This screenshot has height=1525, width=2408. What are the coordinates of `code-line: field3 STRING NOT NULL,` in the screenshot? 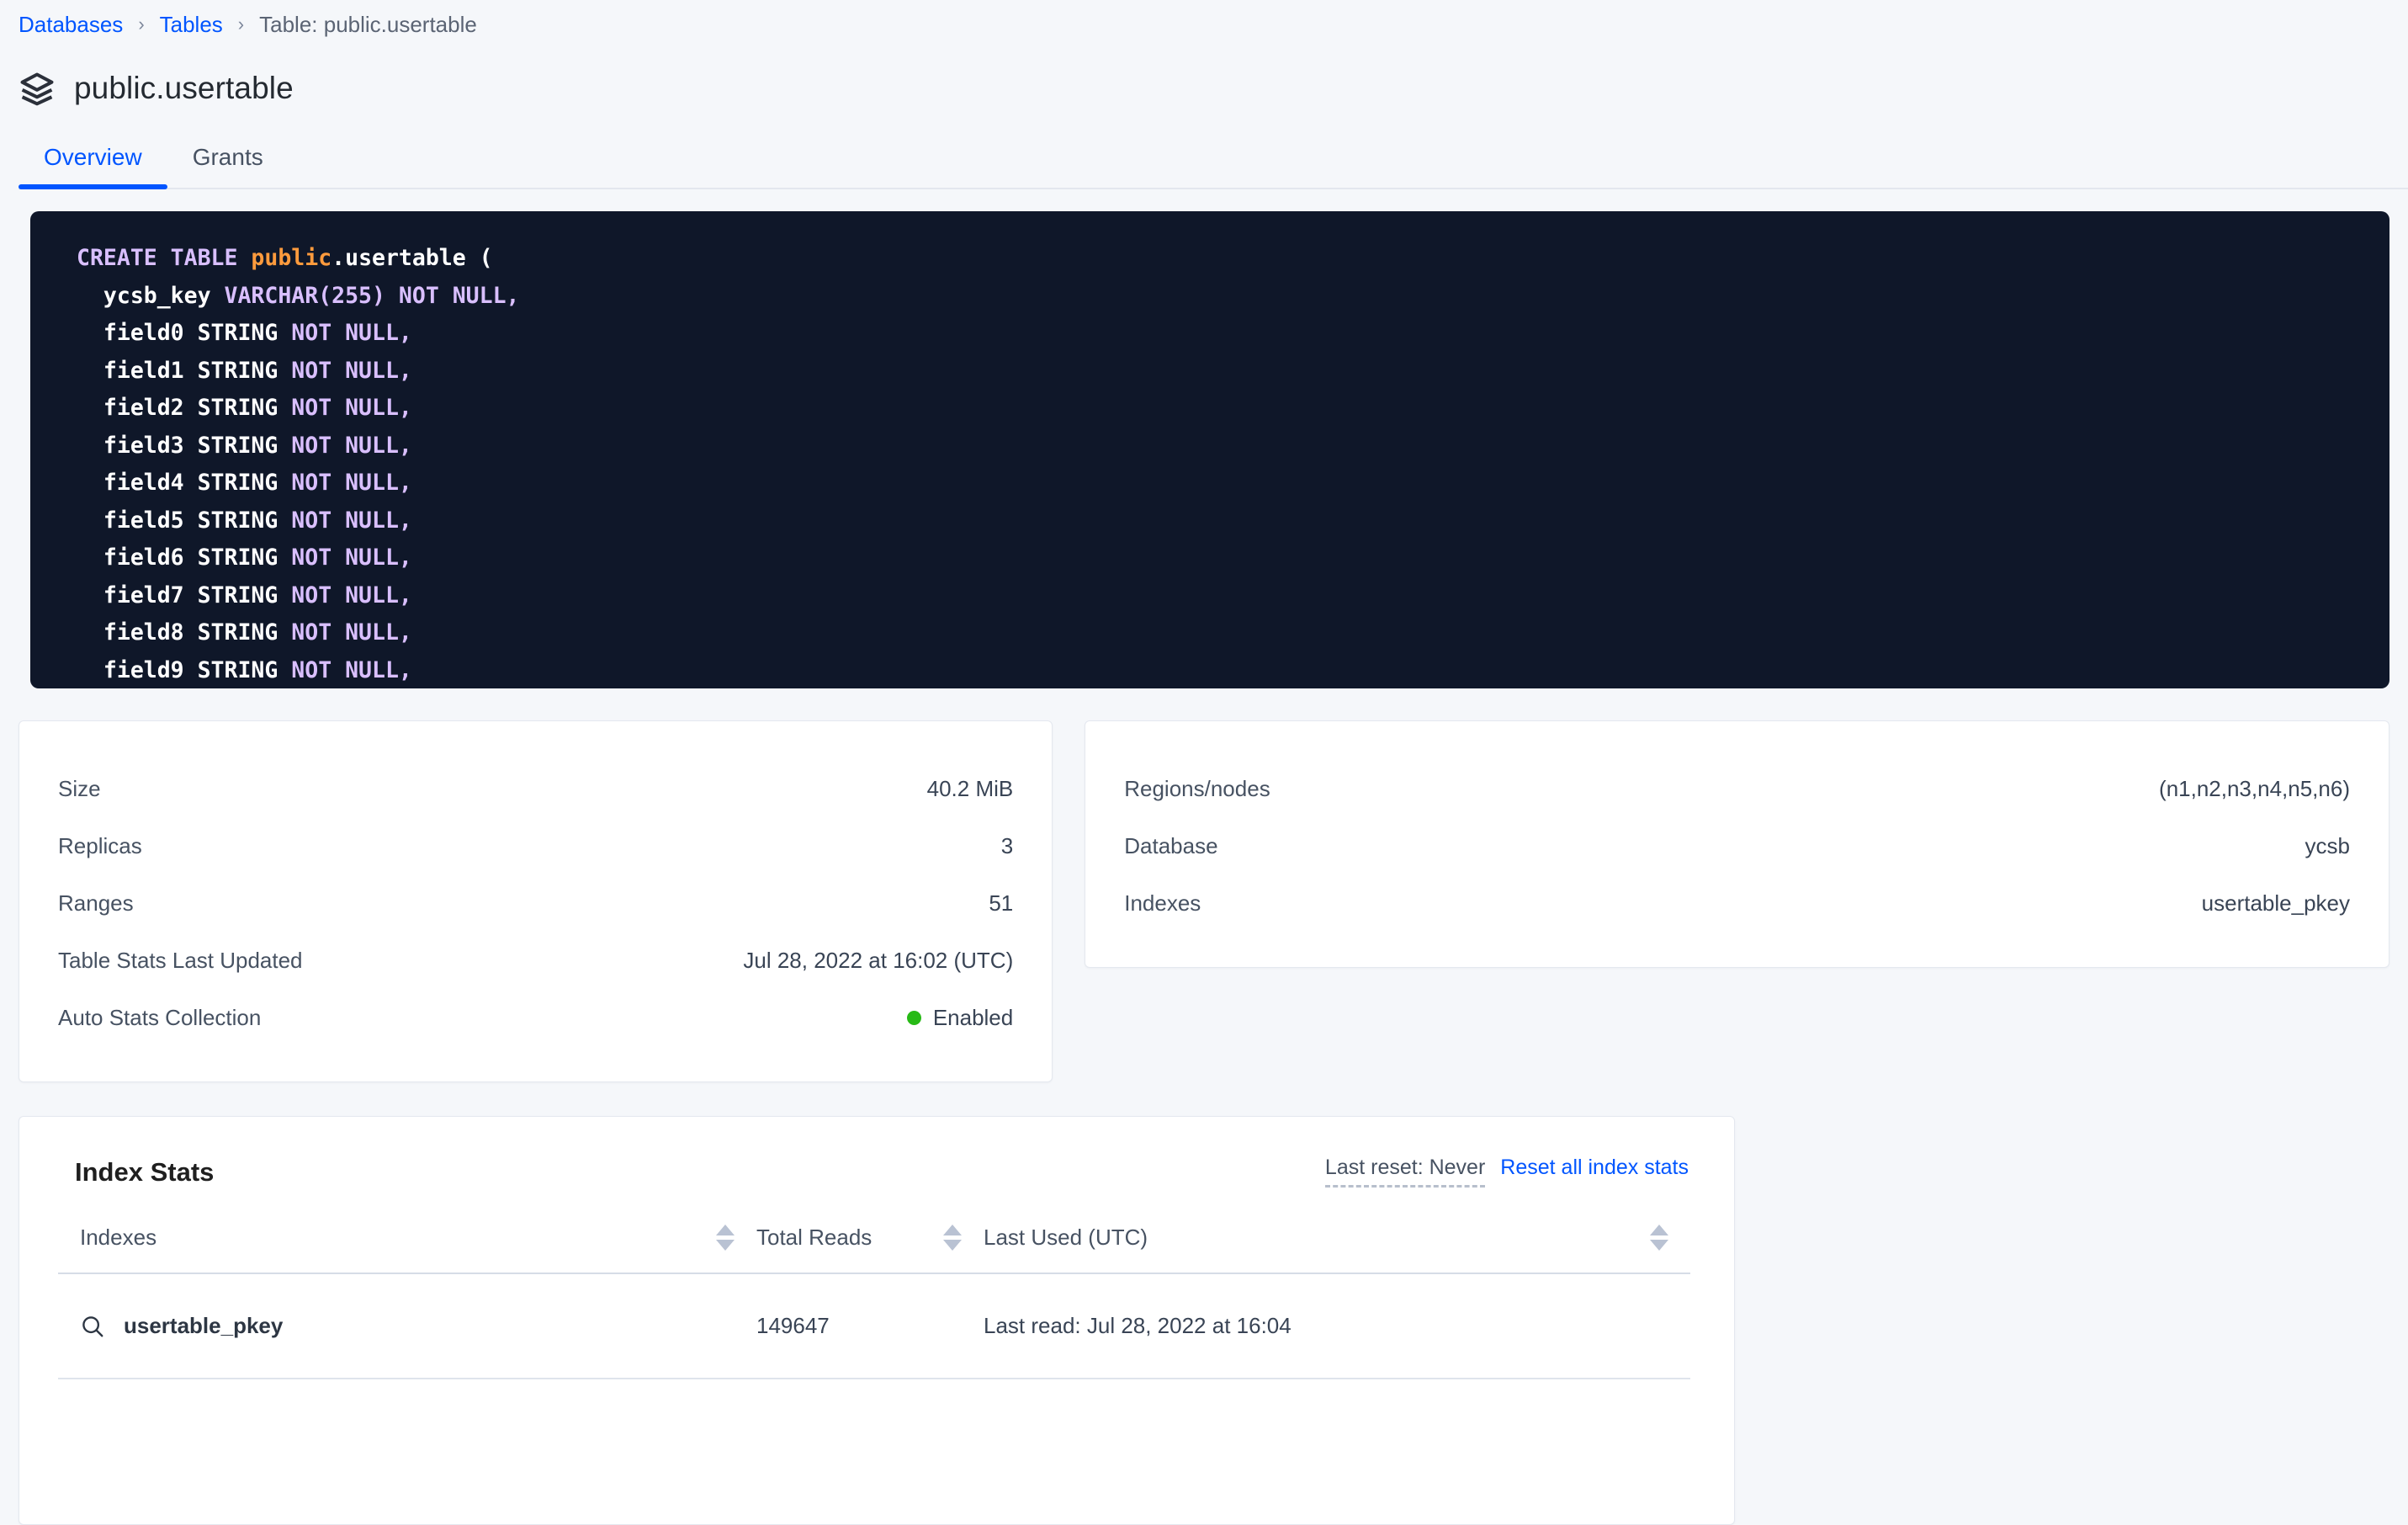 It's located at (1233, 447).